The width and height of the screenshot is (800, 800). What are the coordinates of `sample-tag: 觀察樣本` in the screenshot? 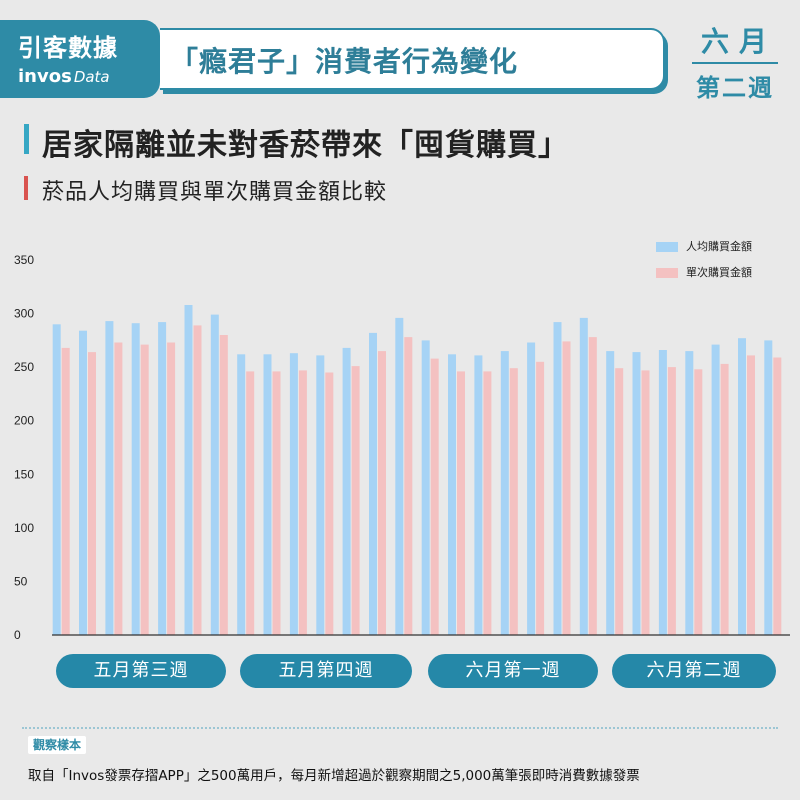 It's located at (57, 745).